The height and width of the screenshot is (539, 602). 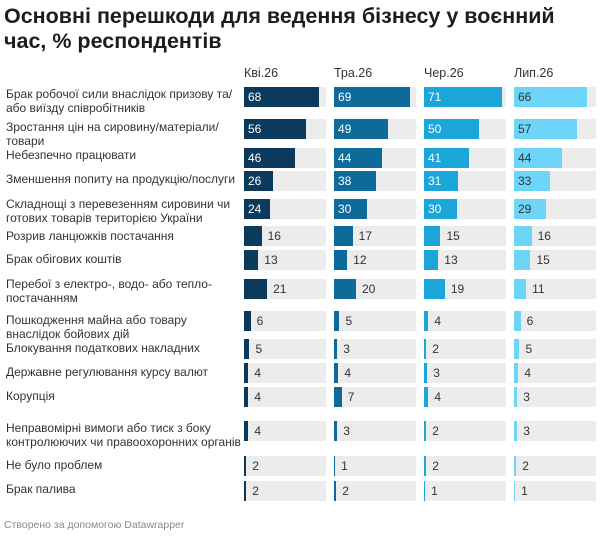 I want to click on footer-credit: Створено за допомогою Datawrapper, so click(x=94, y=525).